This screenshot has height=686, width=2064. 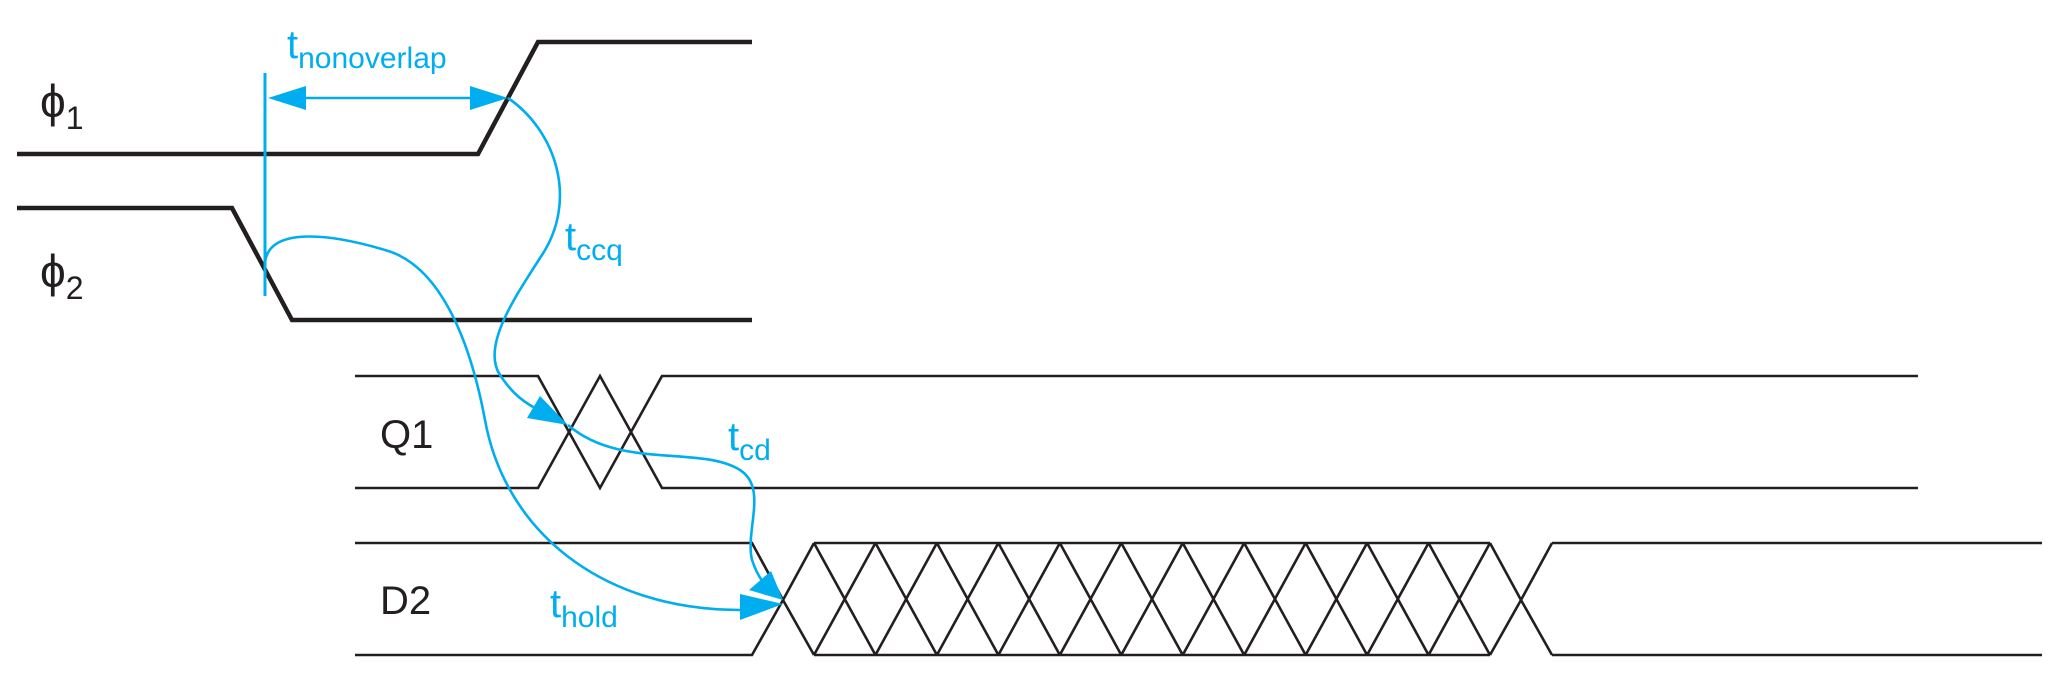 I want to click on phi2-waveform, so click(x=384, y=264).